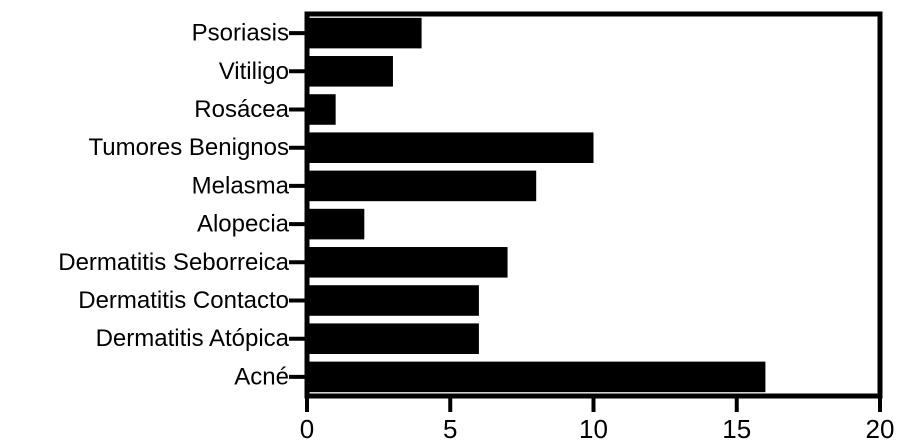 The image size is (901, 444). I want to click on x-tick-label: 20, so click(880, 429).